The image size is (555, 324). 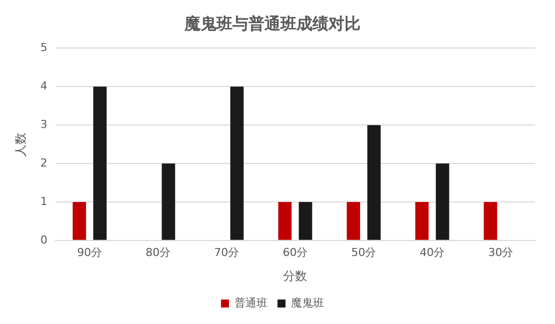 What do you see at coordinates (158, 252) in the screenshot?
I see `x-tick-label: 80分` at bounding box center [158, 252].